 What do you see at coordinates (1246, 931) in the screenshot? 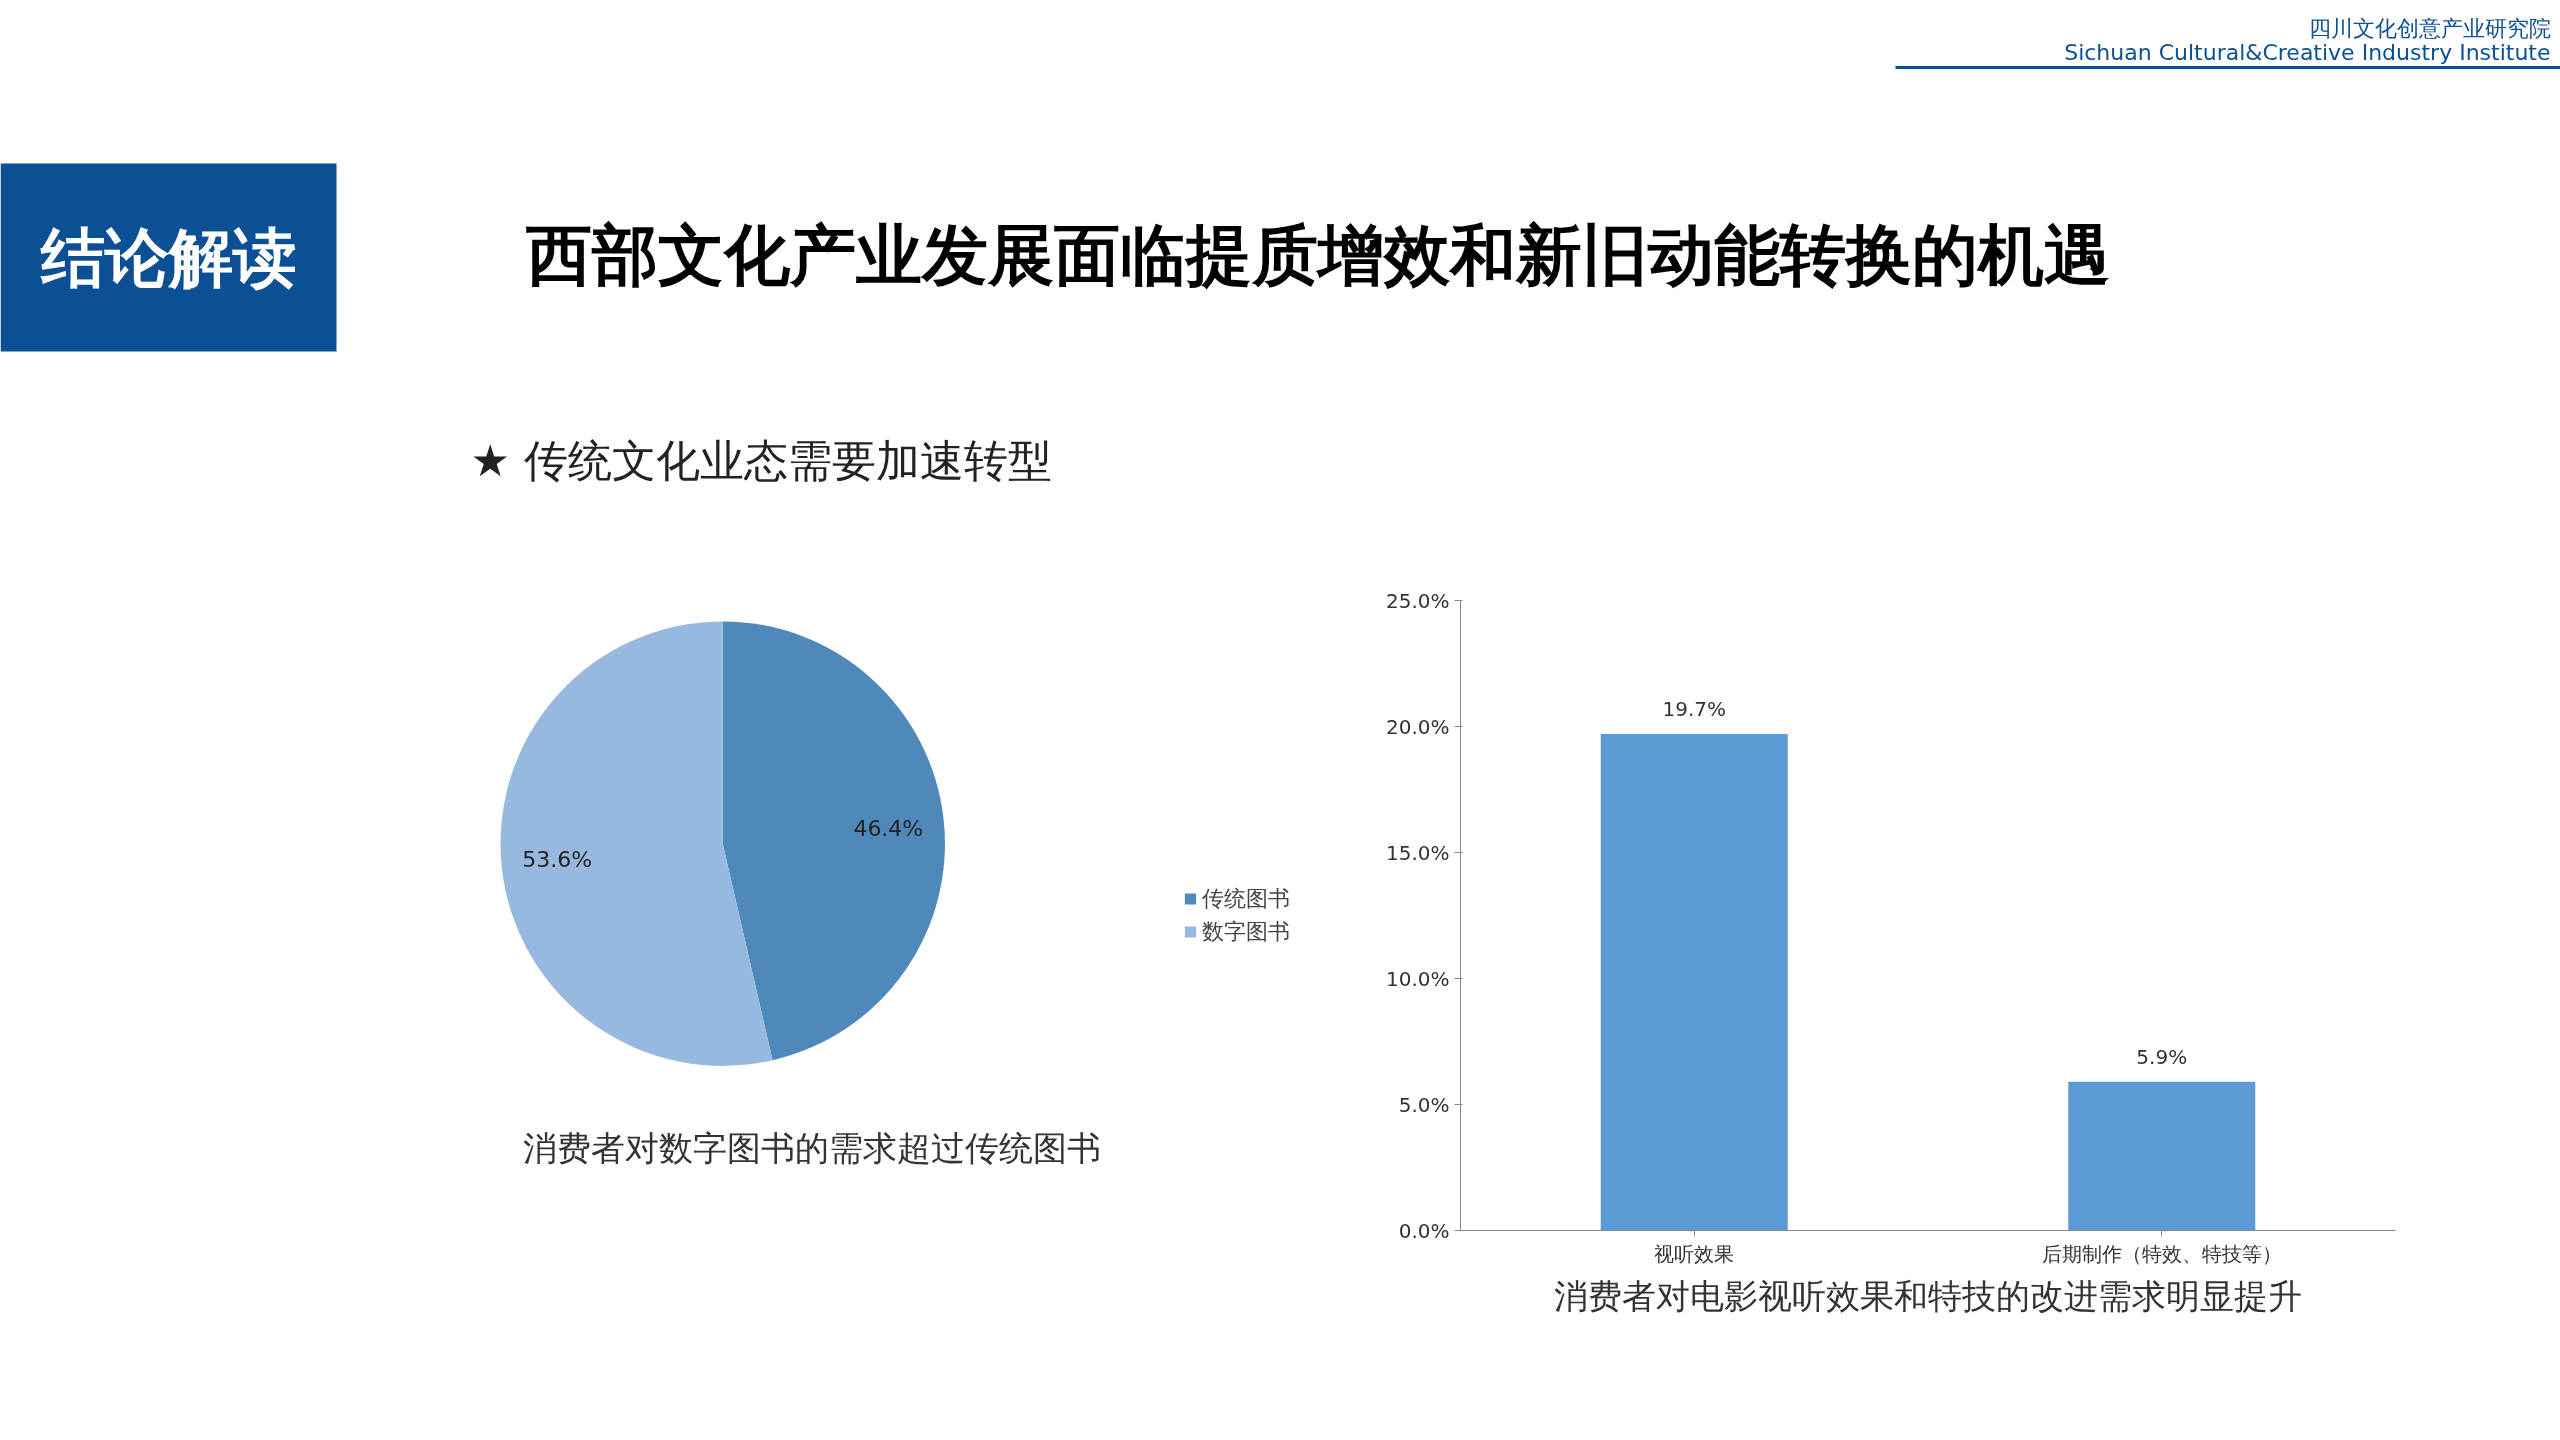
I see `legend-label: 数字图书` at bounding box center [1246, 931].